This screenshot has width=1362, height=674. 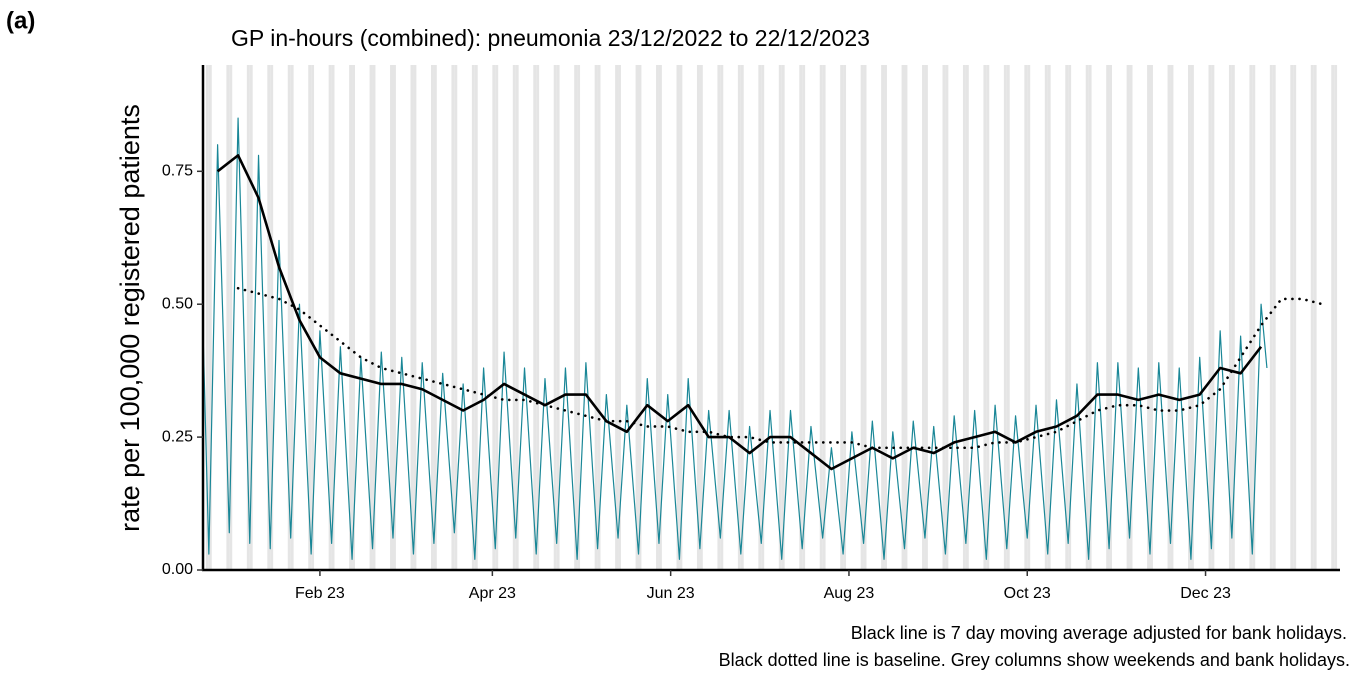 I want to click on y-tick-label: 0.00, so click(x=177, y=569).